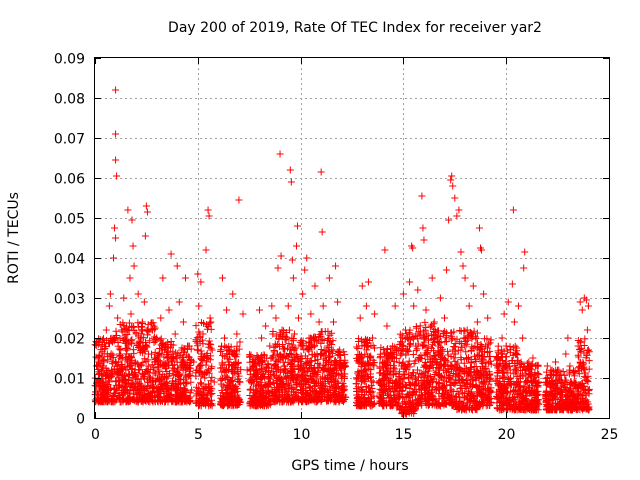 Image resolution: width=640 pixels, height=480 pixels. What do you see at coordinates (610, 435) in the screenshot?
I see `x-tick-label: 25` at bounding box center [610, 435].